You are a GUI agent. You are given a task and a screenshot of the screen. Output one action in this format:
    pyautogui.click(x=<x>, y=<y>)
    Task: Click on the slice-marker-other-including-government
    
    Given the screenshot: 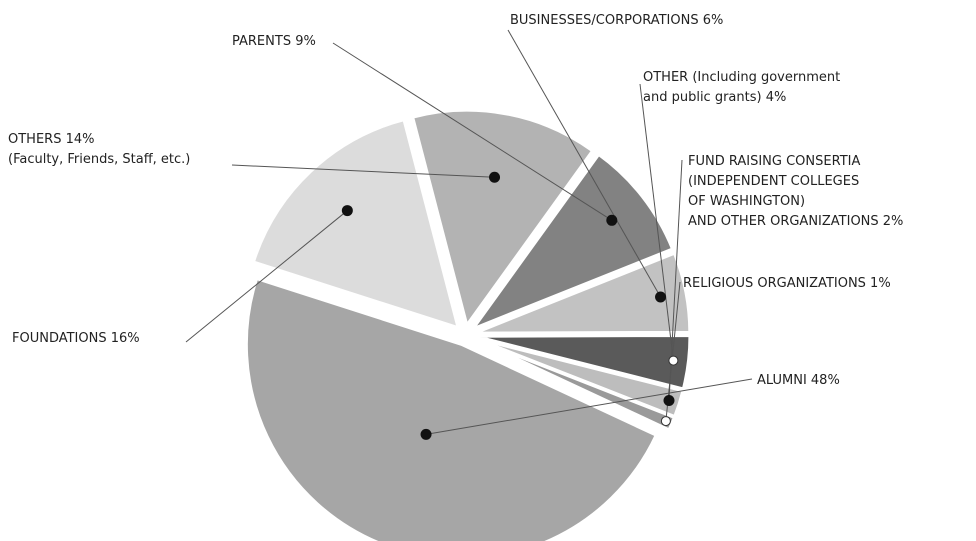 What is the action you would take?
    pyautogui.click(x=673, y=360)
    